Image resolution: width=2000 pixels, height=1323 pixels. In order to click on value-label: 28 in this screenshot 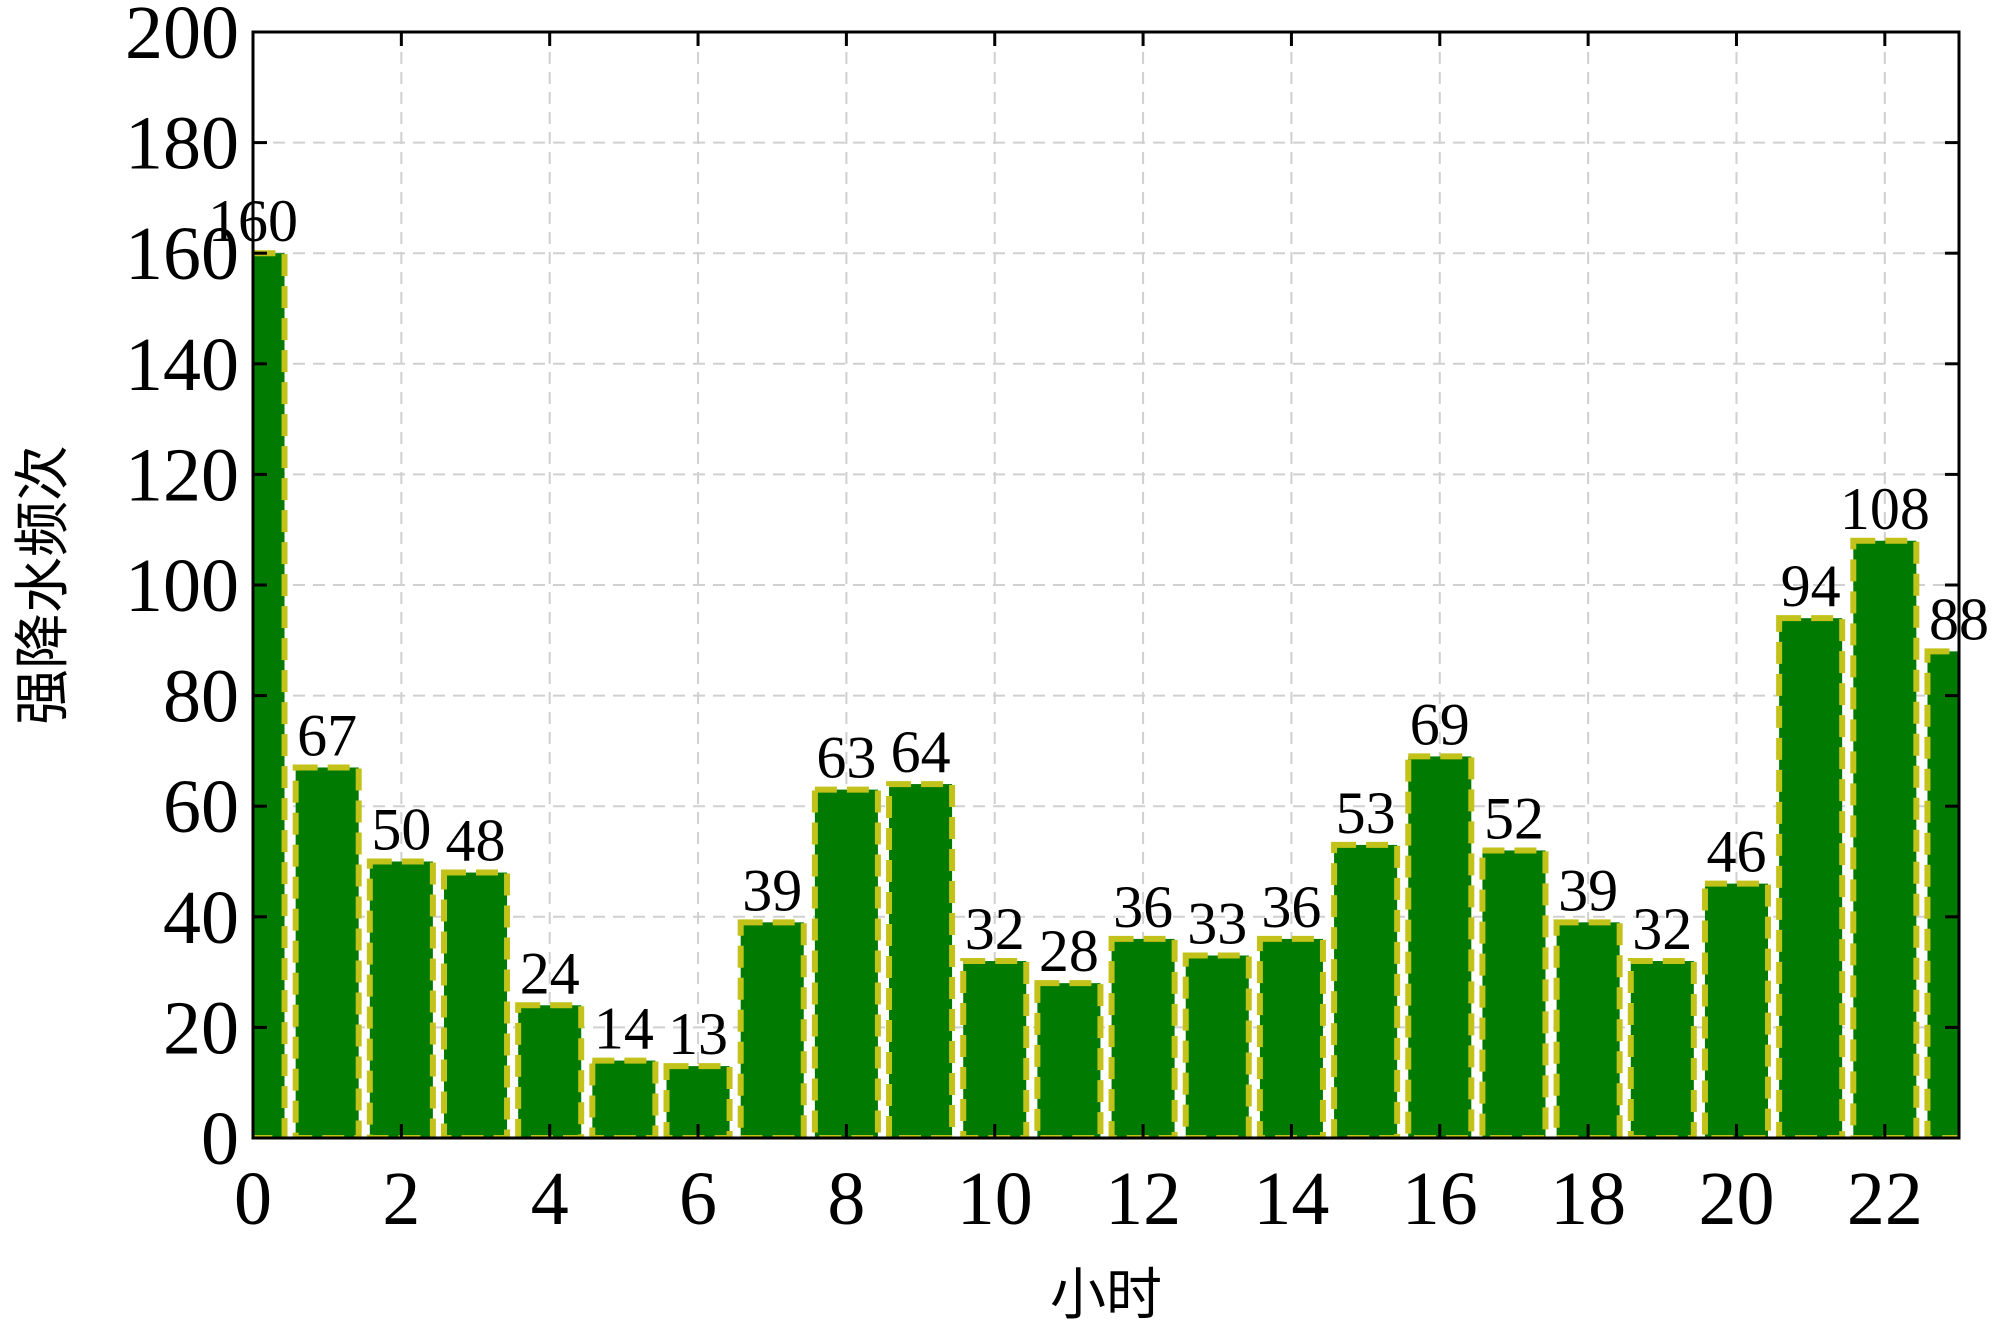, I will do `click(1069, 951)`.